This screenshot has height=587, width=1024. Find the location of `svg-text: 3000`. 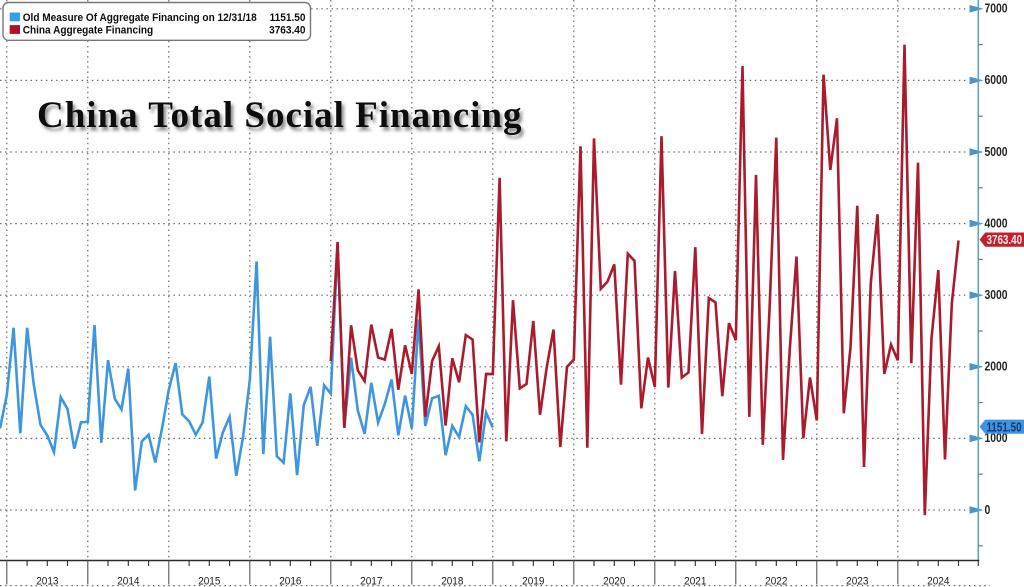

svg-text: 3000 is located at coordinates (996, 295).